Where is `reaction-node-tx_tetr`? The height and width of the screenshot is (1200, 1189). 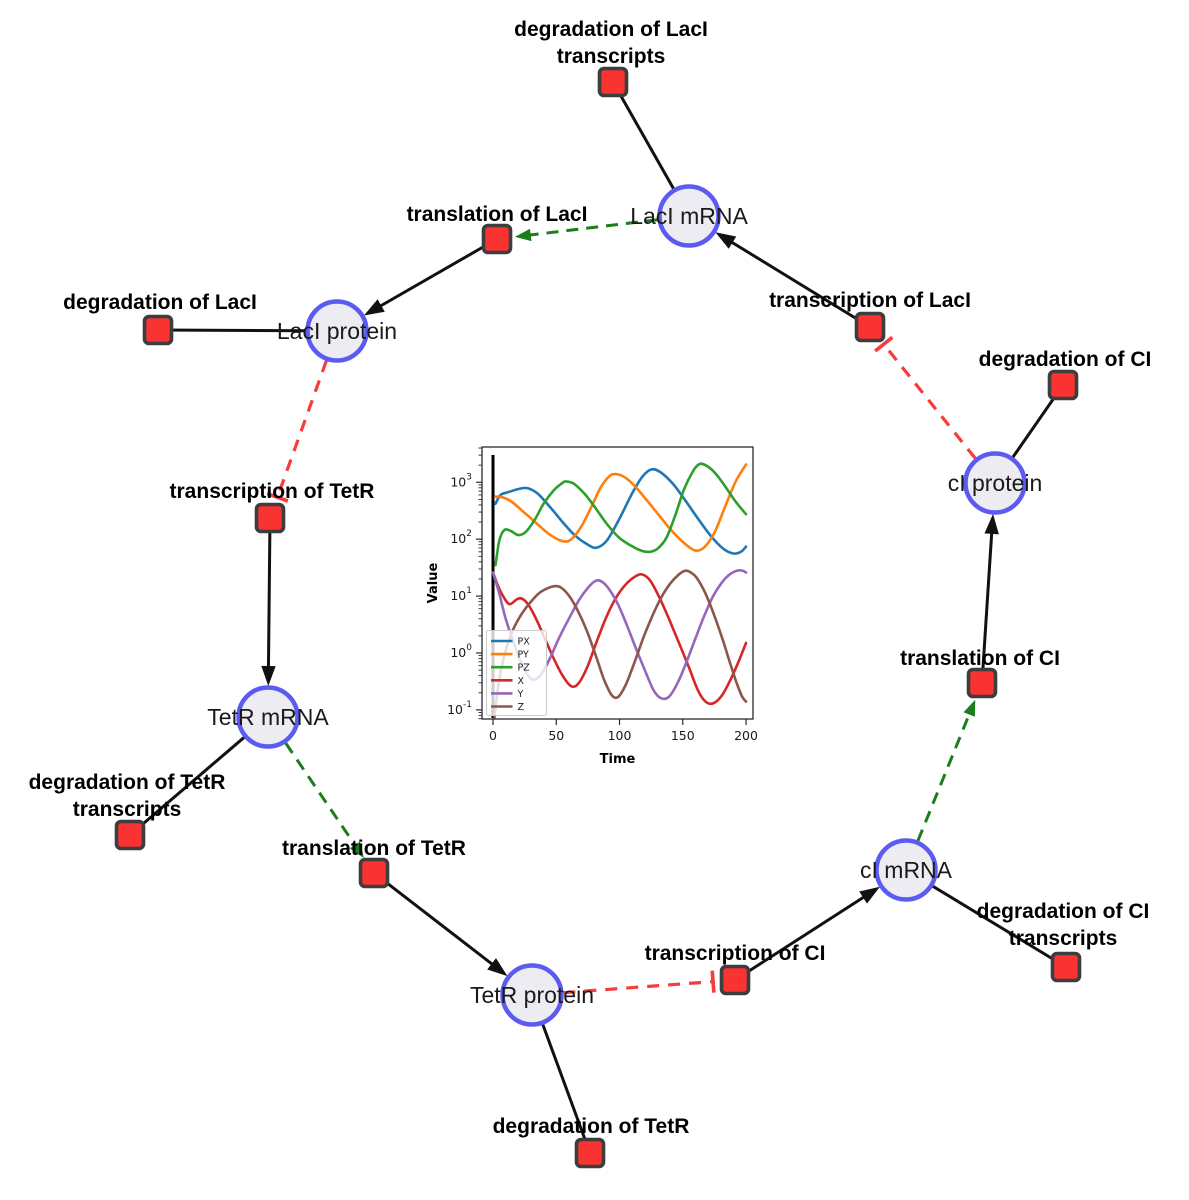 reaction-node-tx_tetr is located at coordinates (270, 518).